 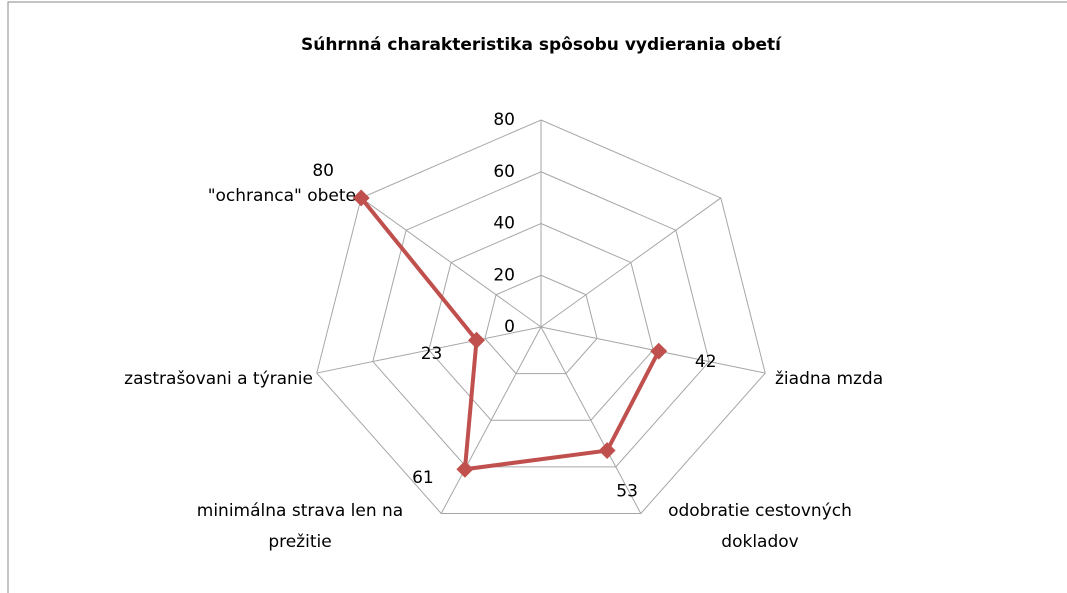 I want to click on tick-label: 60, so click(x=504, y=172).